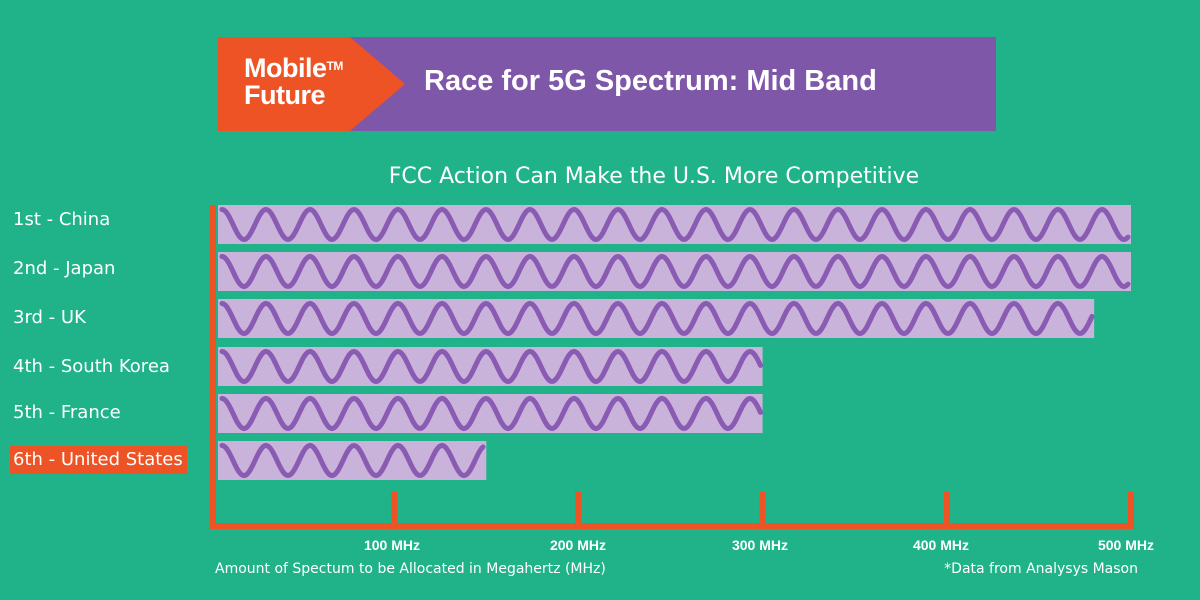  Describe the element at coordinates (352, 460) in the screenshot. I see `bar-wave-united-states` at that location.